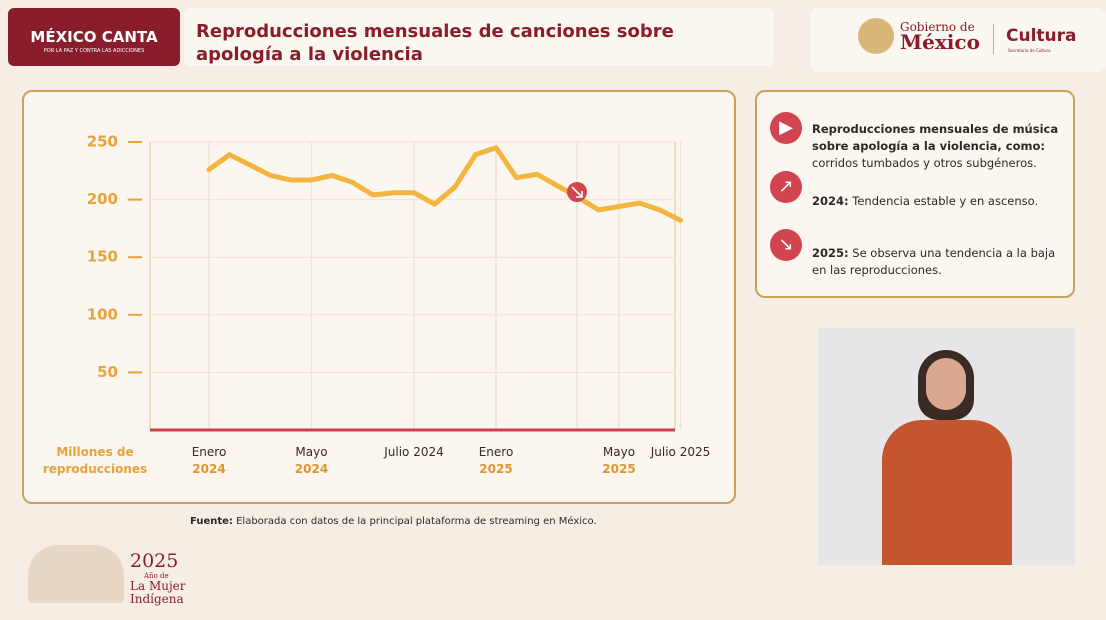 Image resolution: width=1106 pixels, height=620 pixels. What do you see at coordinates (154, 561) in the screenshot?
I see `footer-year: 2025` at bounding box center [154, 561].